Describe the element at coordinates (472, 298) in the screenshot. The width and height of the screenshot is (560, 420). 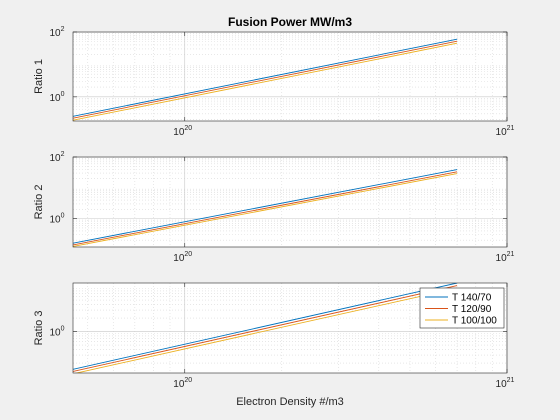
I see `legend-label: T 140/70` at that location.